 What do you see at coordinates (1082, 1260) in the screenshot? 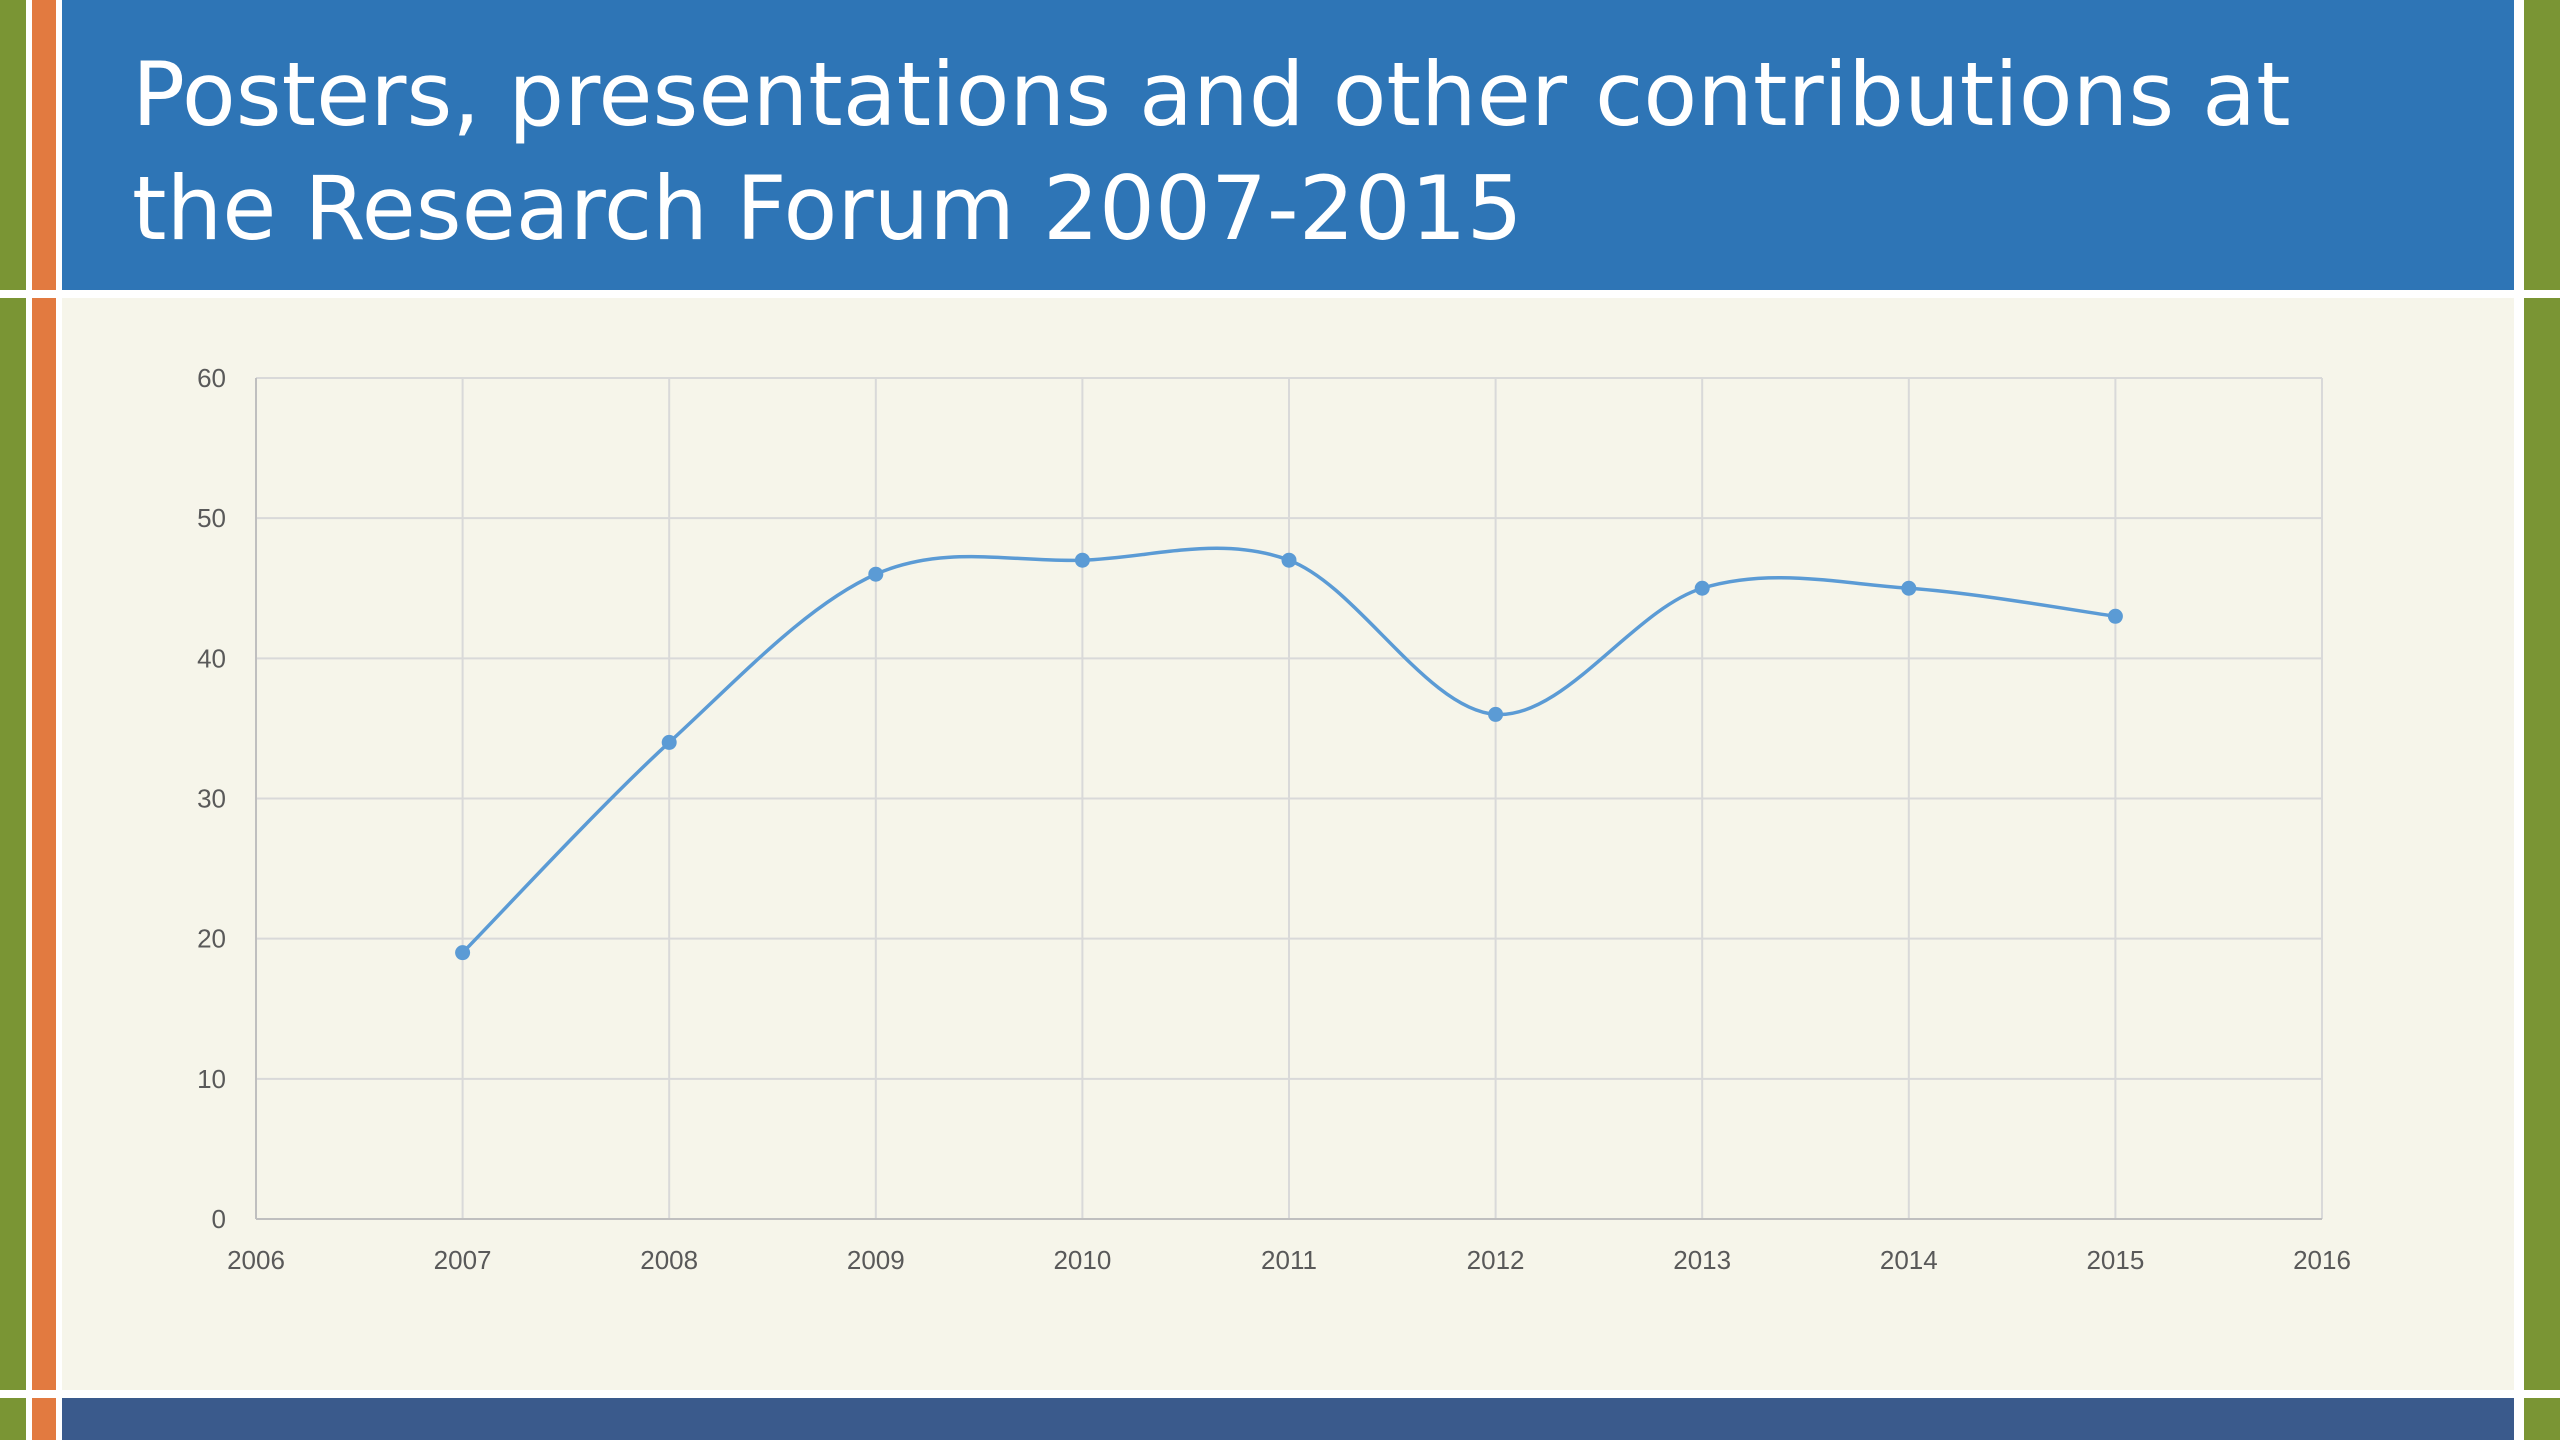
I see `x-tick-label: 2010` at bounding box center [1082, 1260].